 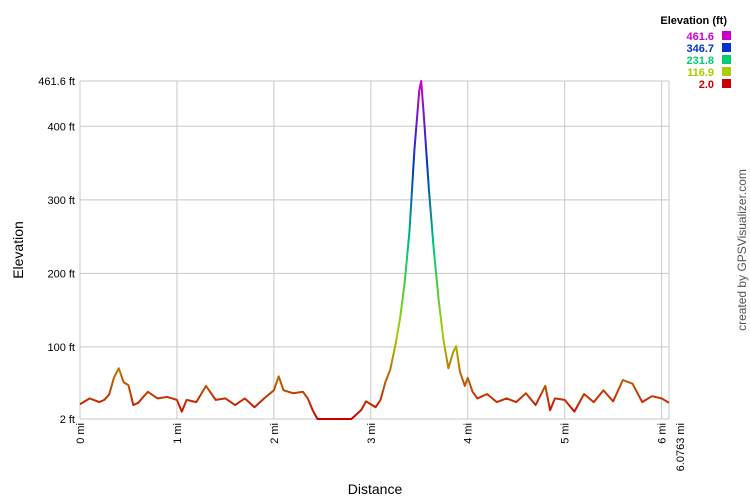 What do you see at coordinates (681, 447) in the screenshot?
I see `x-tick-label: 6.0763 mi` at bounding box center [681, 447].